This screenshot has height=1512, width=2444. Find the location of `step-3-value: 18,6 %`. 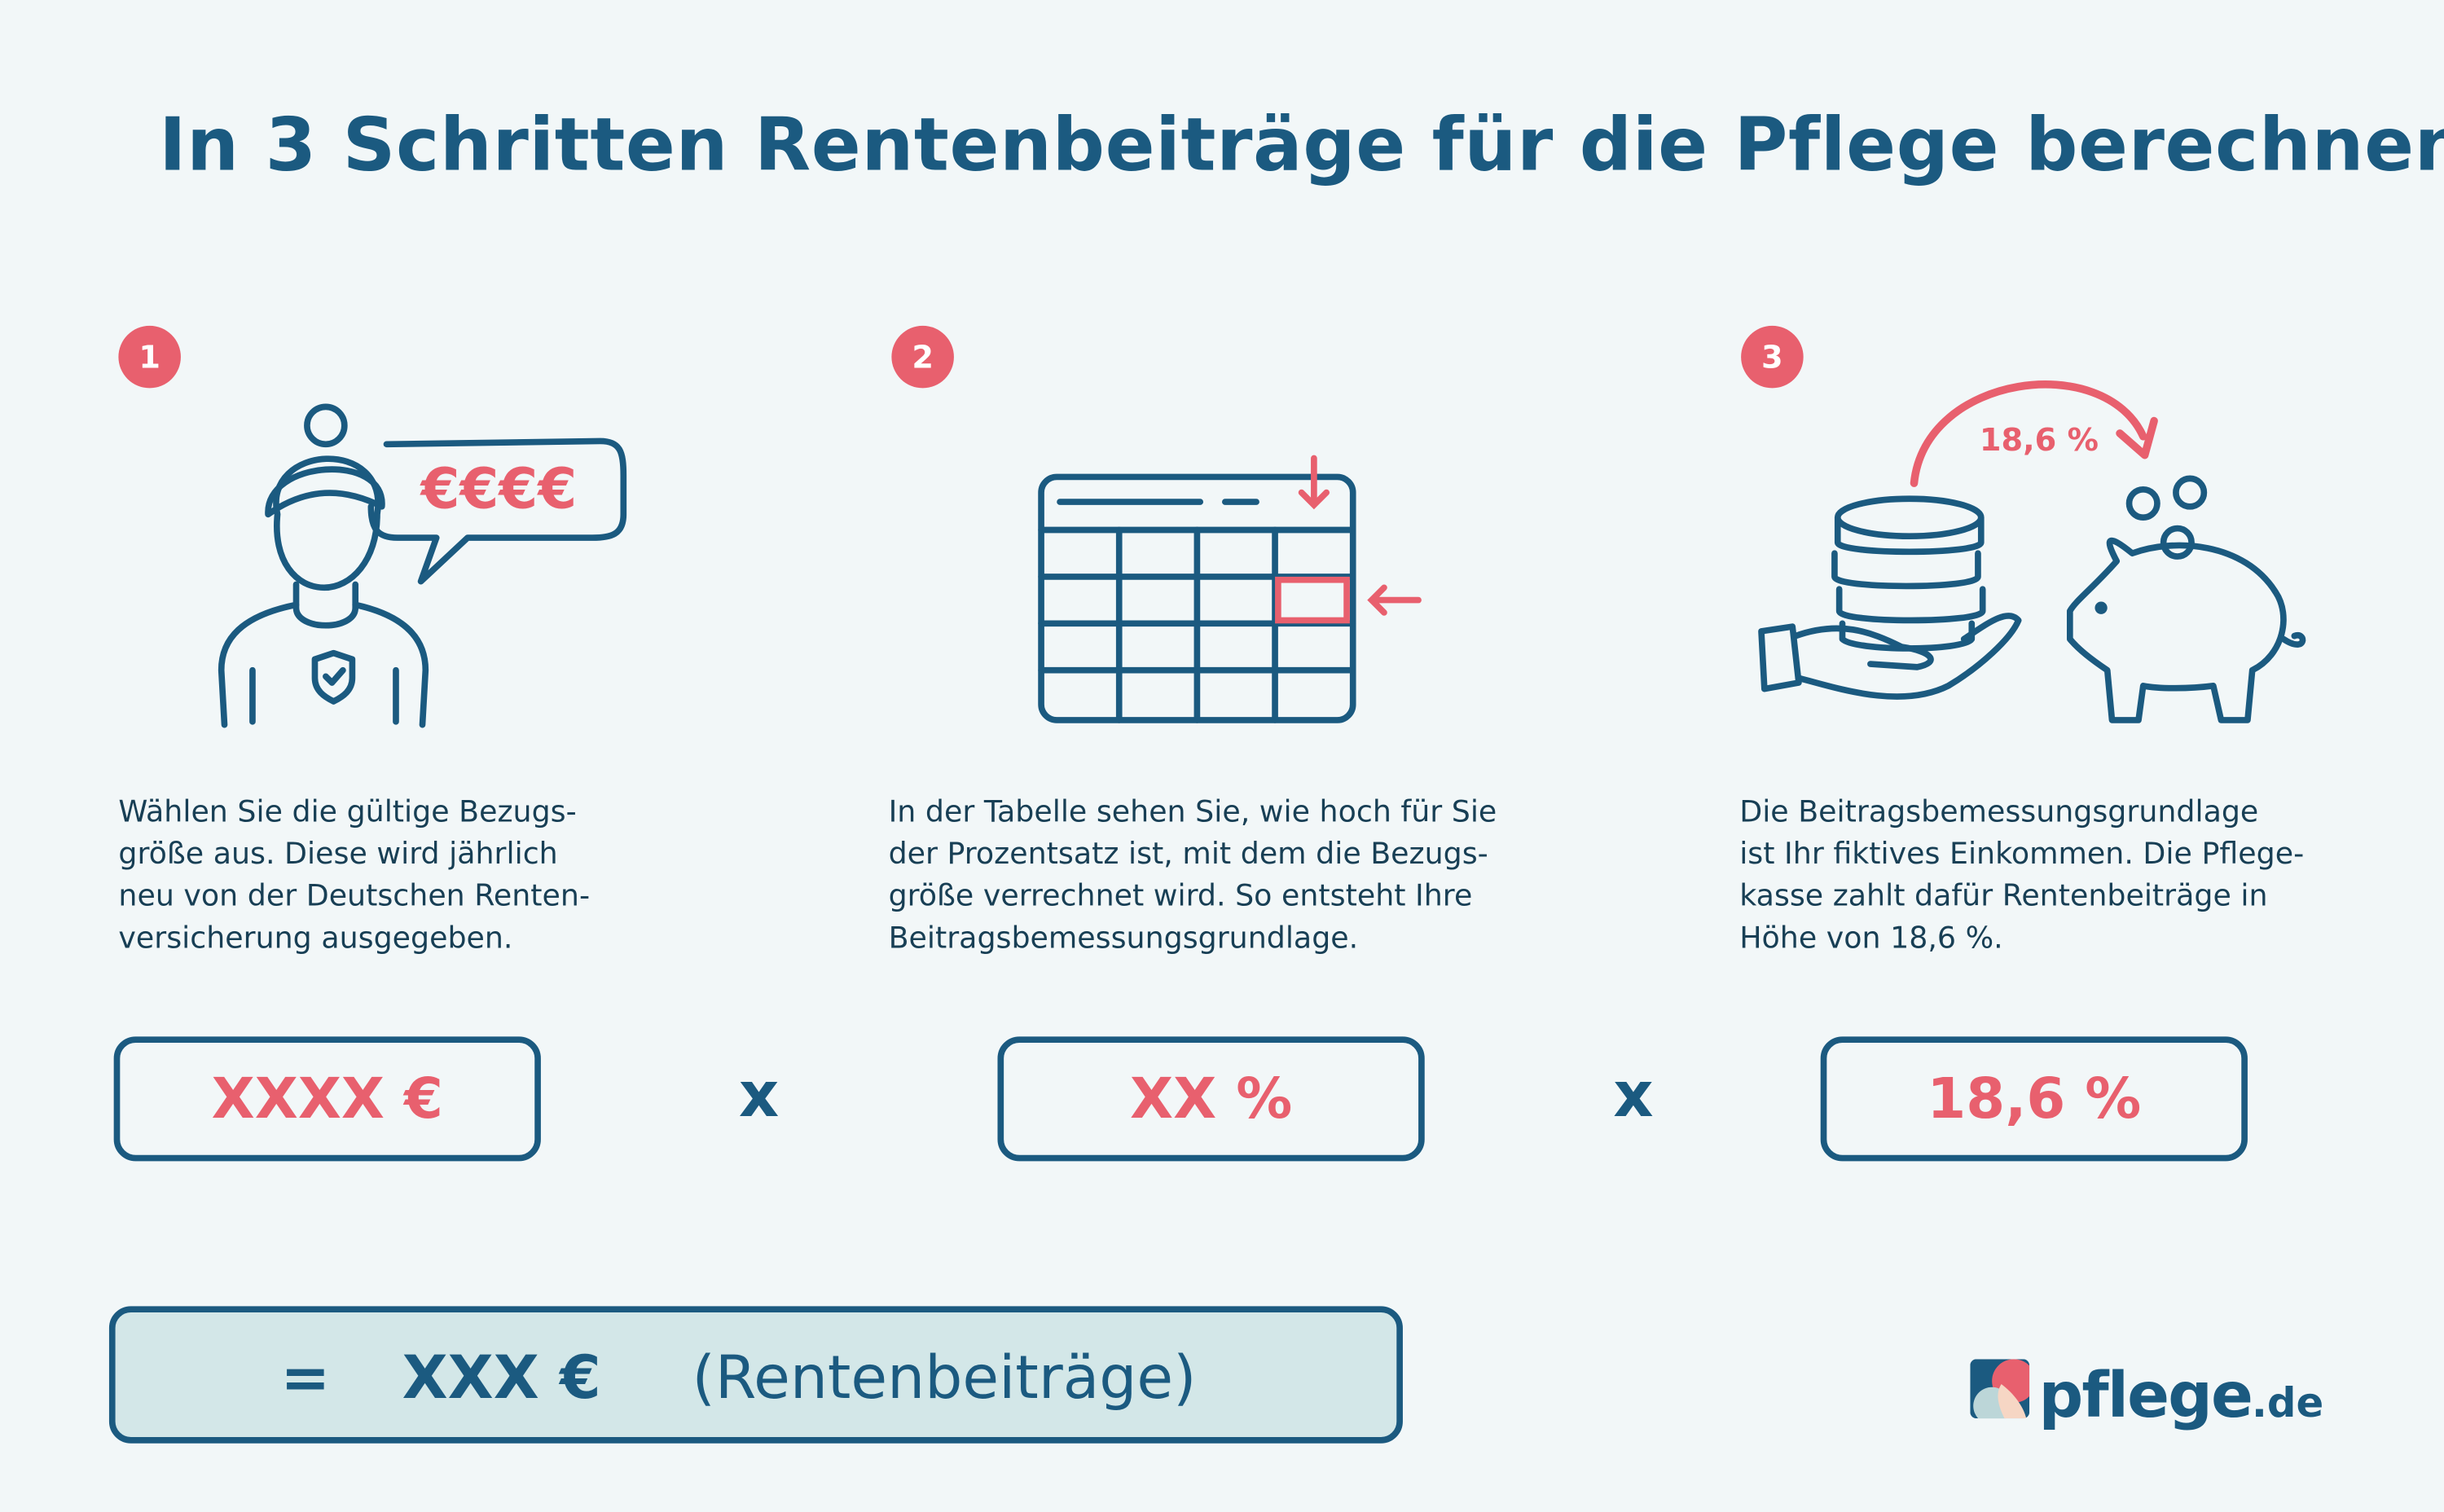

step-3-value: 18,6 % is located at coordinates (2034, 1099).